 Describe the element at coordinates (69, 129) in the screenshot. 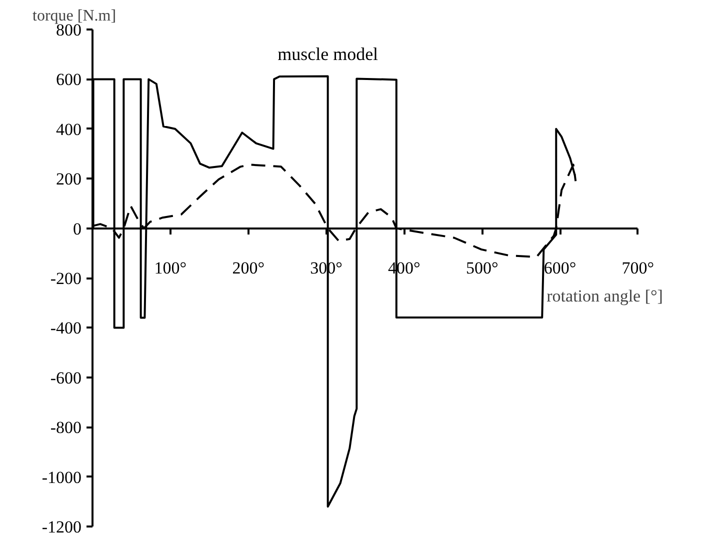

I see `y-tick-label: 400` at that location.